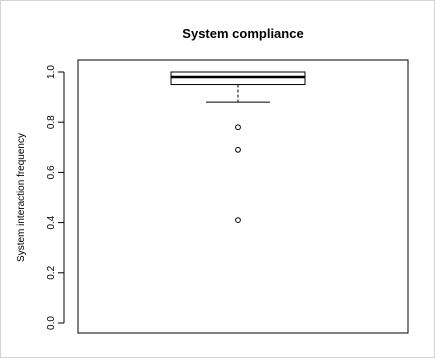 This screenshot has width=435, height=358. I want to click on y-tick-label: 0.2, so click(51, 272).